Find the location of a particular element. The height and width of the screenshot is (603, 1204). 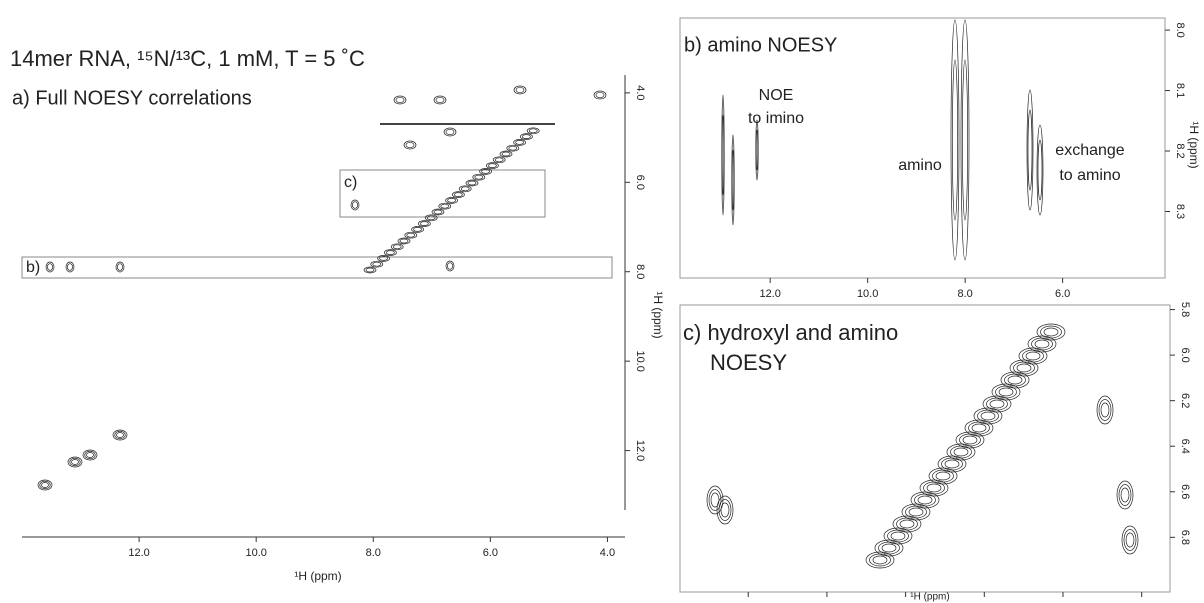

x-tick-label: 5.5 is located at coordinates (1141, 602).